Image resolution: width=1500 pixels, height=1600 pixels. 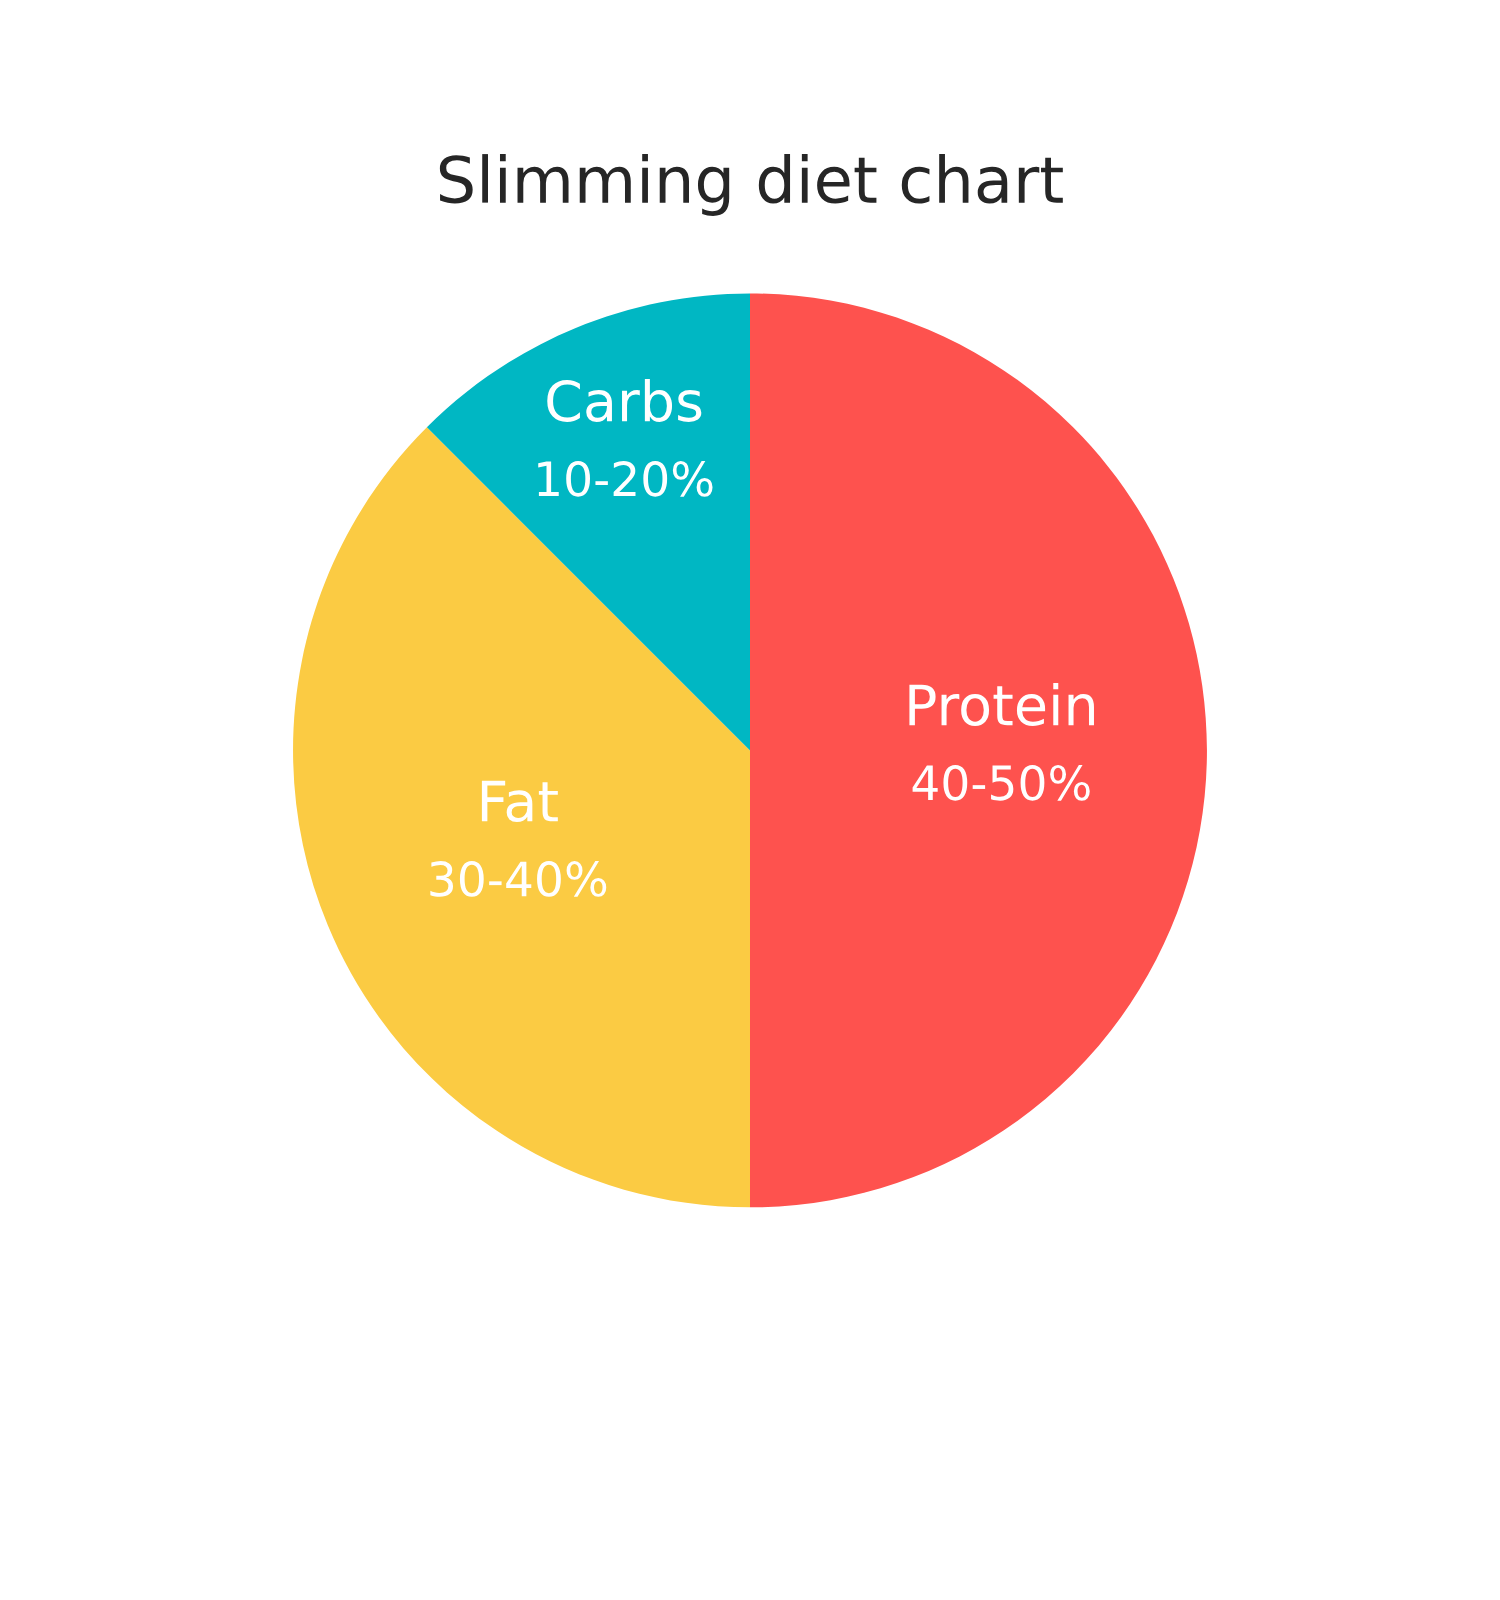 I want to click on slice-label: Protein 40-50%, so click(x=1001, y=741).